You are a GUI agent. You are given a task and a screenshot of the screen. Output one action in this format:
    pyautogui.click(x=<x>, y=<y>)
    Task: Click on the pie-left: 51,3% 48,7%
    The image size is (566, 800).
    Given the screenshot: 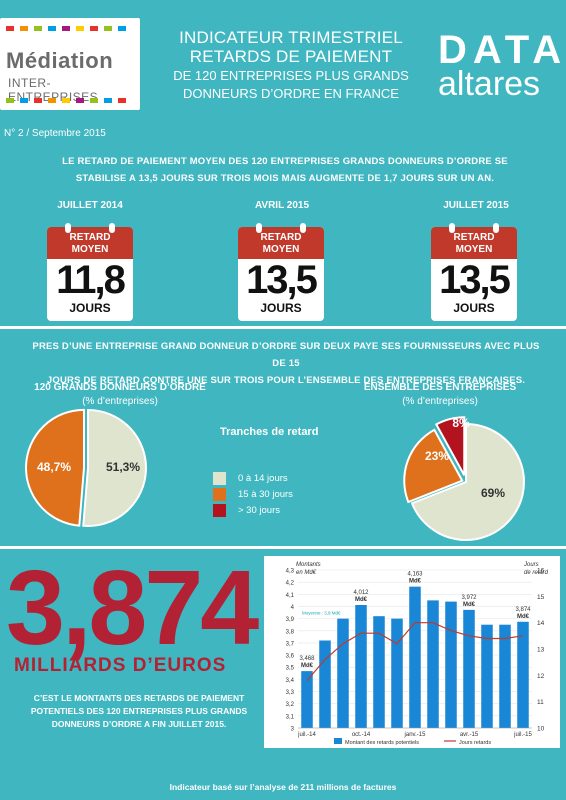 What is the action you would take?
    pyautogui.click(x=86, y=467)
    